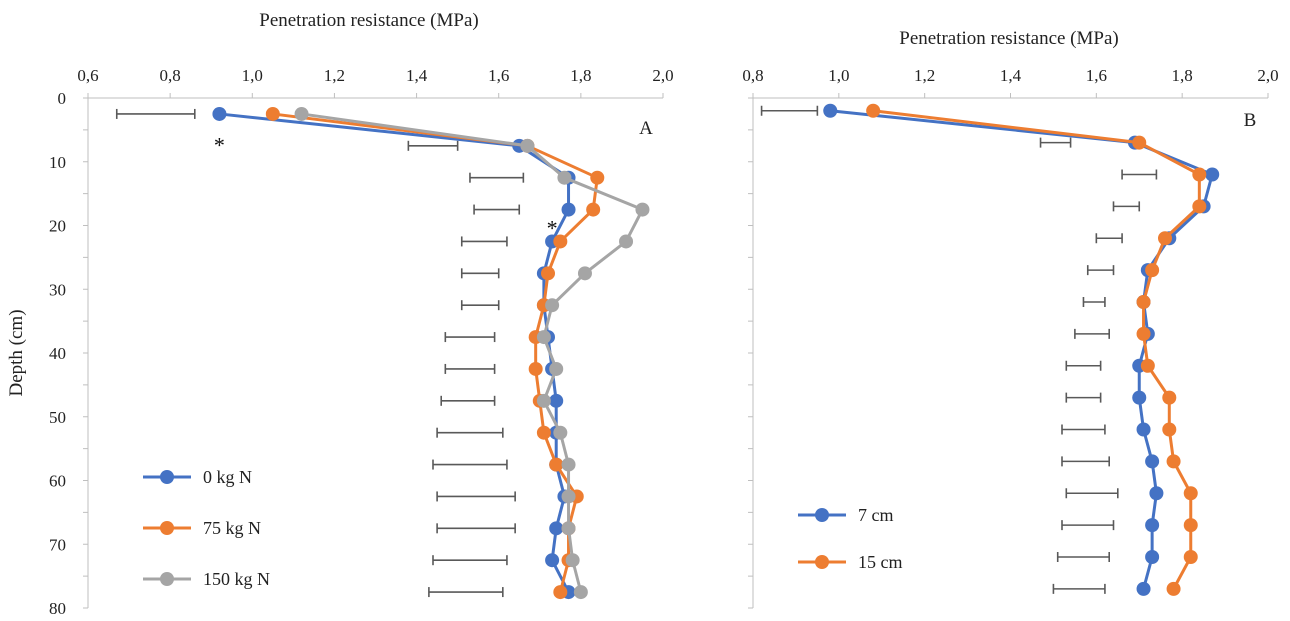 Image resolution: width=1290 pixels, height=621 pixels. What do you see at coordinates (57, 226) in the screenshot?
I see `y-tick-label: 20` at bounding box center [57, 226].